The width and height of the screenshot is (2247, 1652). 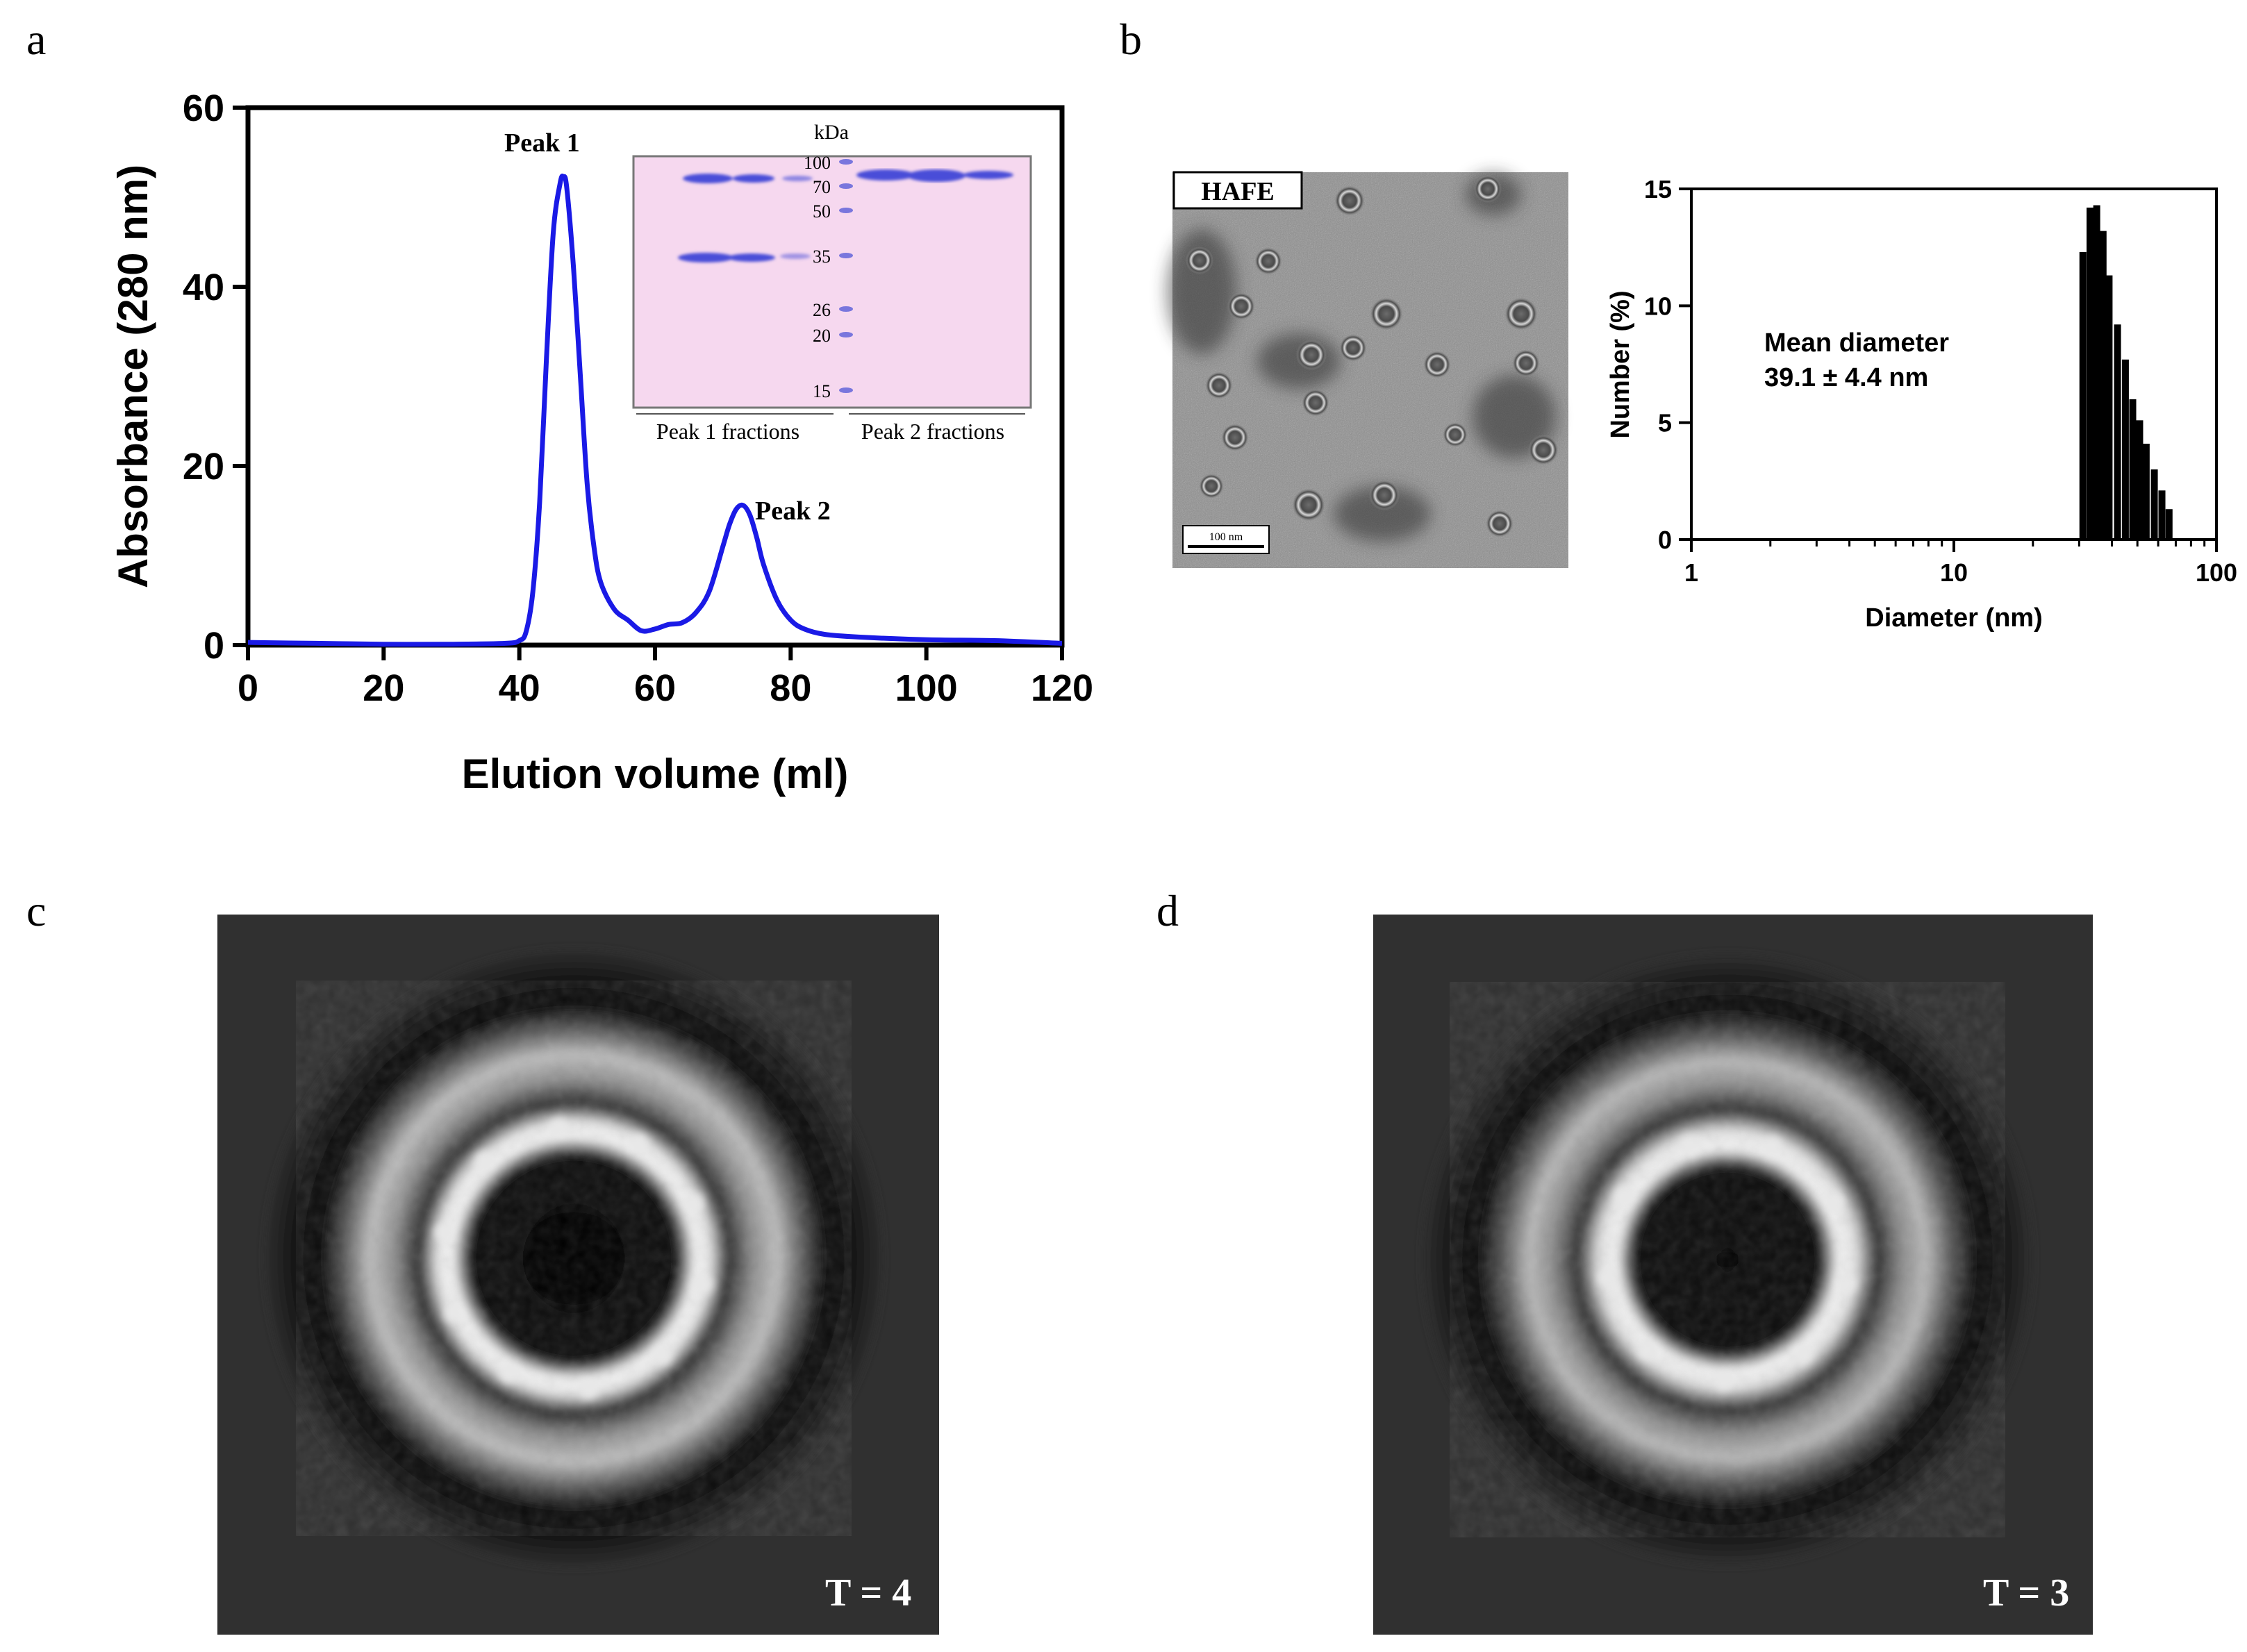 What do you see at coordinates (1367, 370) in the screenshot?
I see `tem-micrograph: HAFE 100 nm` at bounding box center [1367, 370].